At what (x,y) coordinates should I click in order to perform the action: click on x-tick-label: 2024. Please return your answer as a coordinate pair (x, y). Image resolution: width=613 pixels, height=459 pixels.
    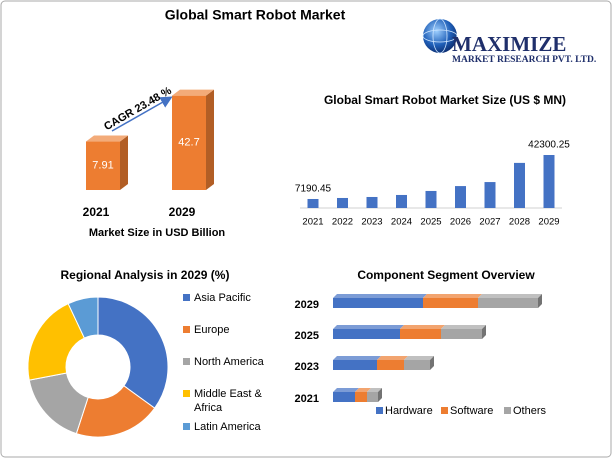
    Looking at the image, I should click on (401, 222).